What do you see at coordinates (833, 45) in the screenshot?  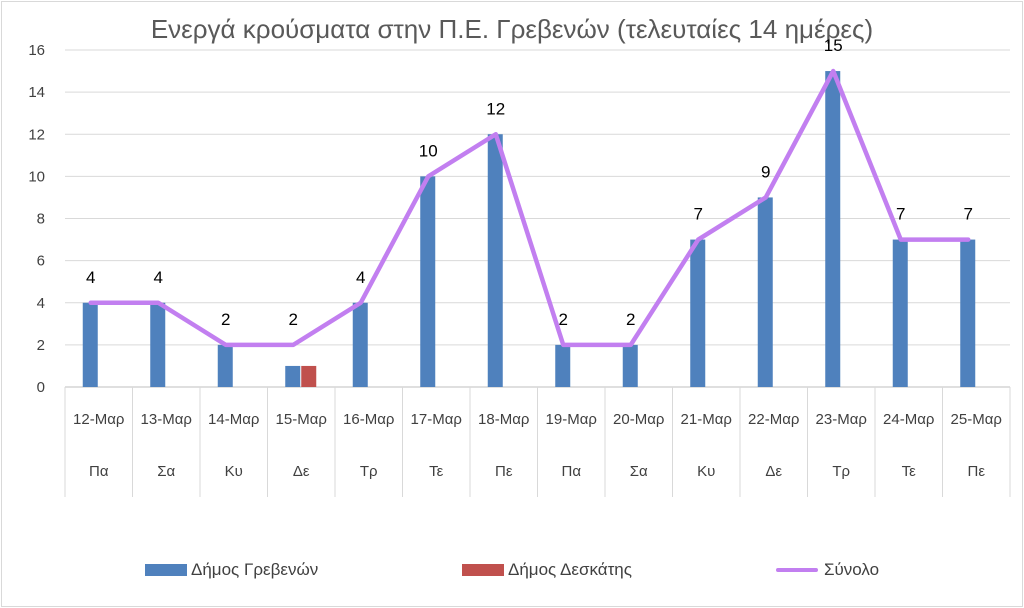 I see `data-label: 15` at bounding box center [833, 45].